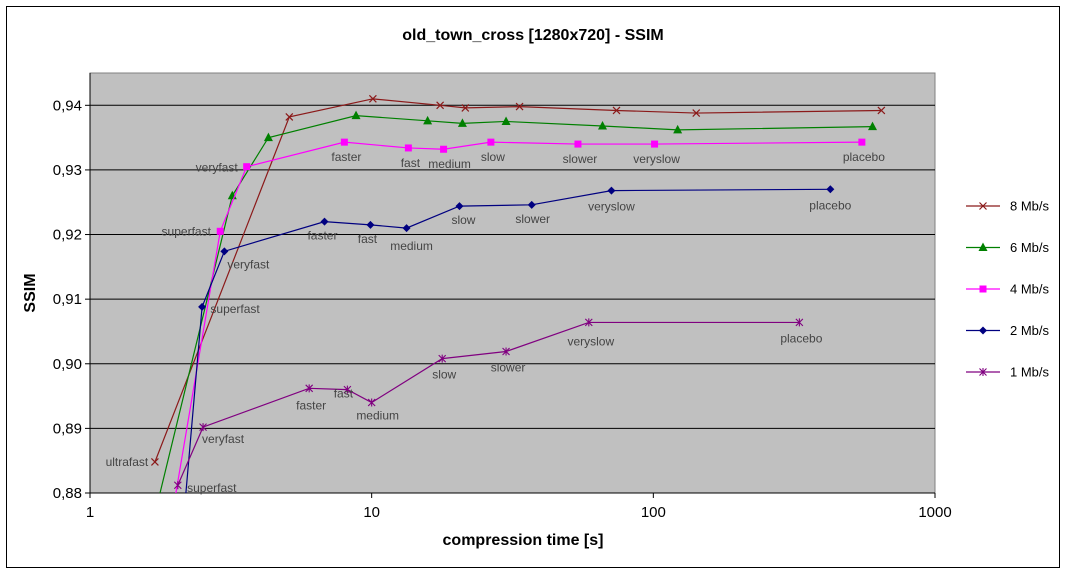 This screenshot has width=1067, height=575. I want to click on y-tick-label: 0,92, so click(67, 235).